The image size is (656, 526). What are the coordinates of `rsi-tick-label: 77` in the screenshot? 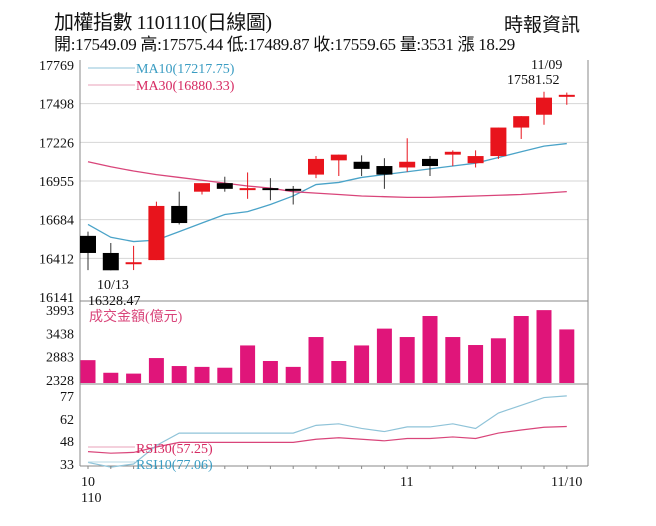 It's located at (67, 397).